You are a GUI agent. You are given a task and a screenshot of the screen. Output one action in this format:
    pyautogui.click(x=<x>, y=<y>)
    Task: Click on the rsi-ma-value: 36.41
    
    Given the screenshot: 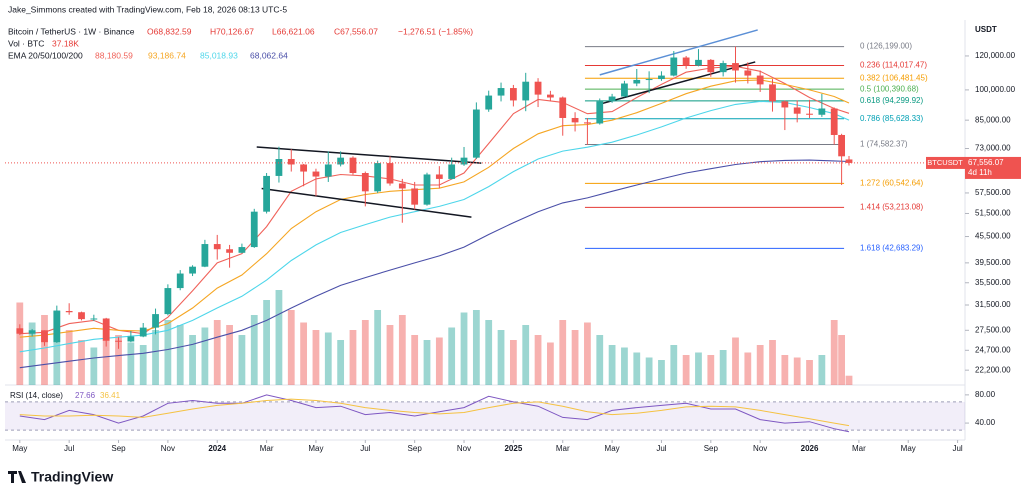 What is the action you would take?
    pyautogui.click(x=110, y=395)
    